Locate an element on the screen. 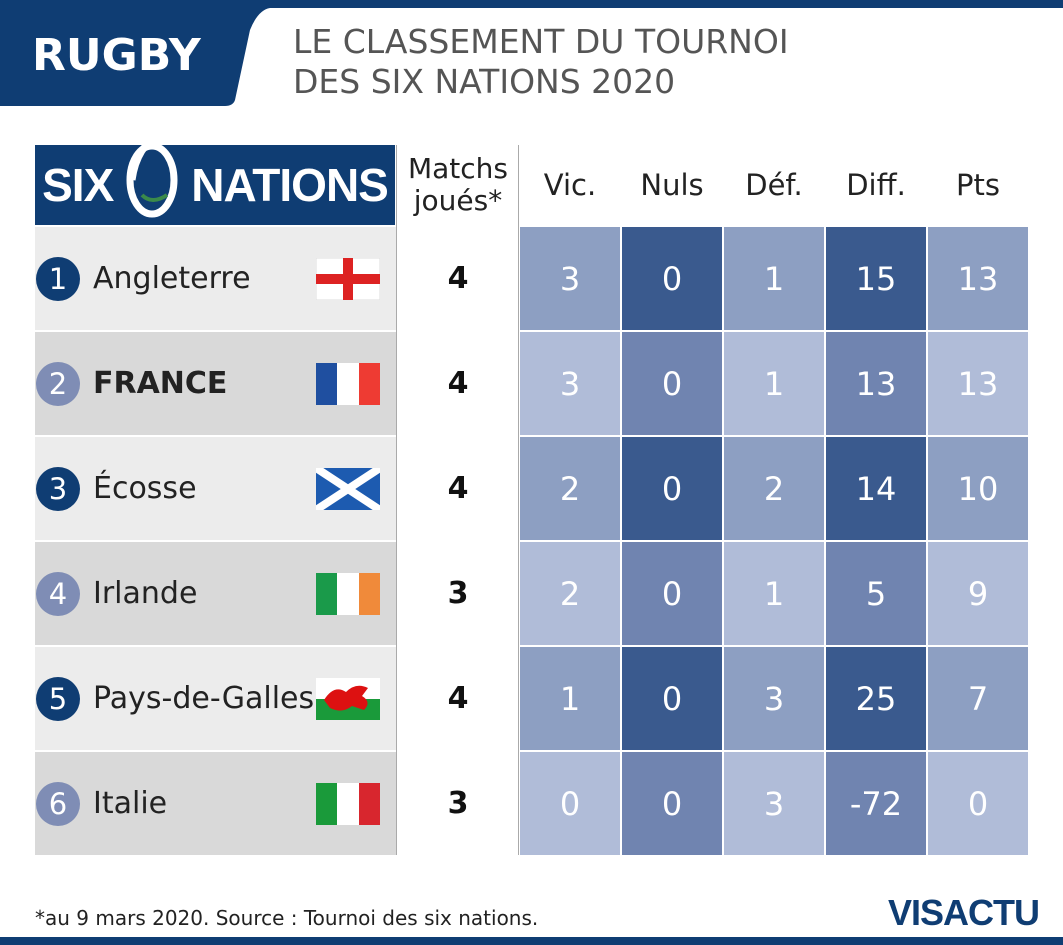 This screenshot has height=945, width=1063. stat-cell: 14 is located at coordinates (876, 488).